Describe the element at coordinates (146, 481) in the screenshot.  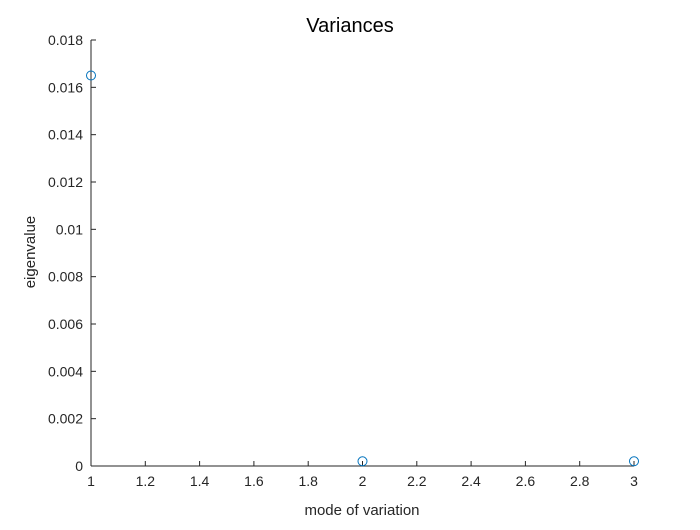
I see `x-tick-label: 1.2` at that location.